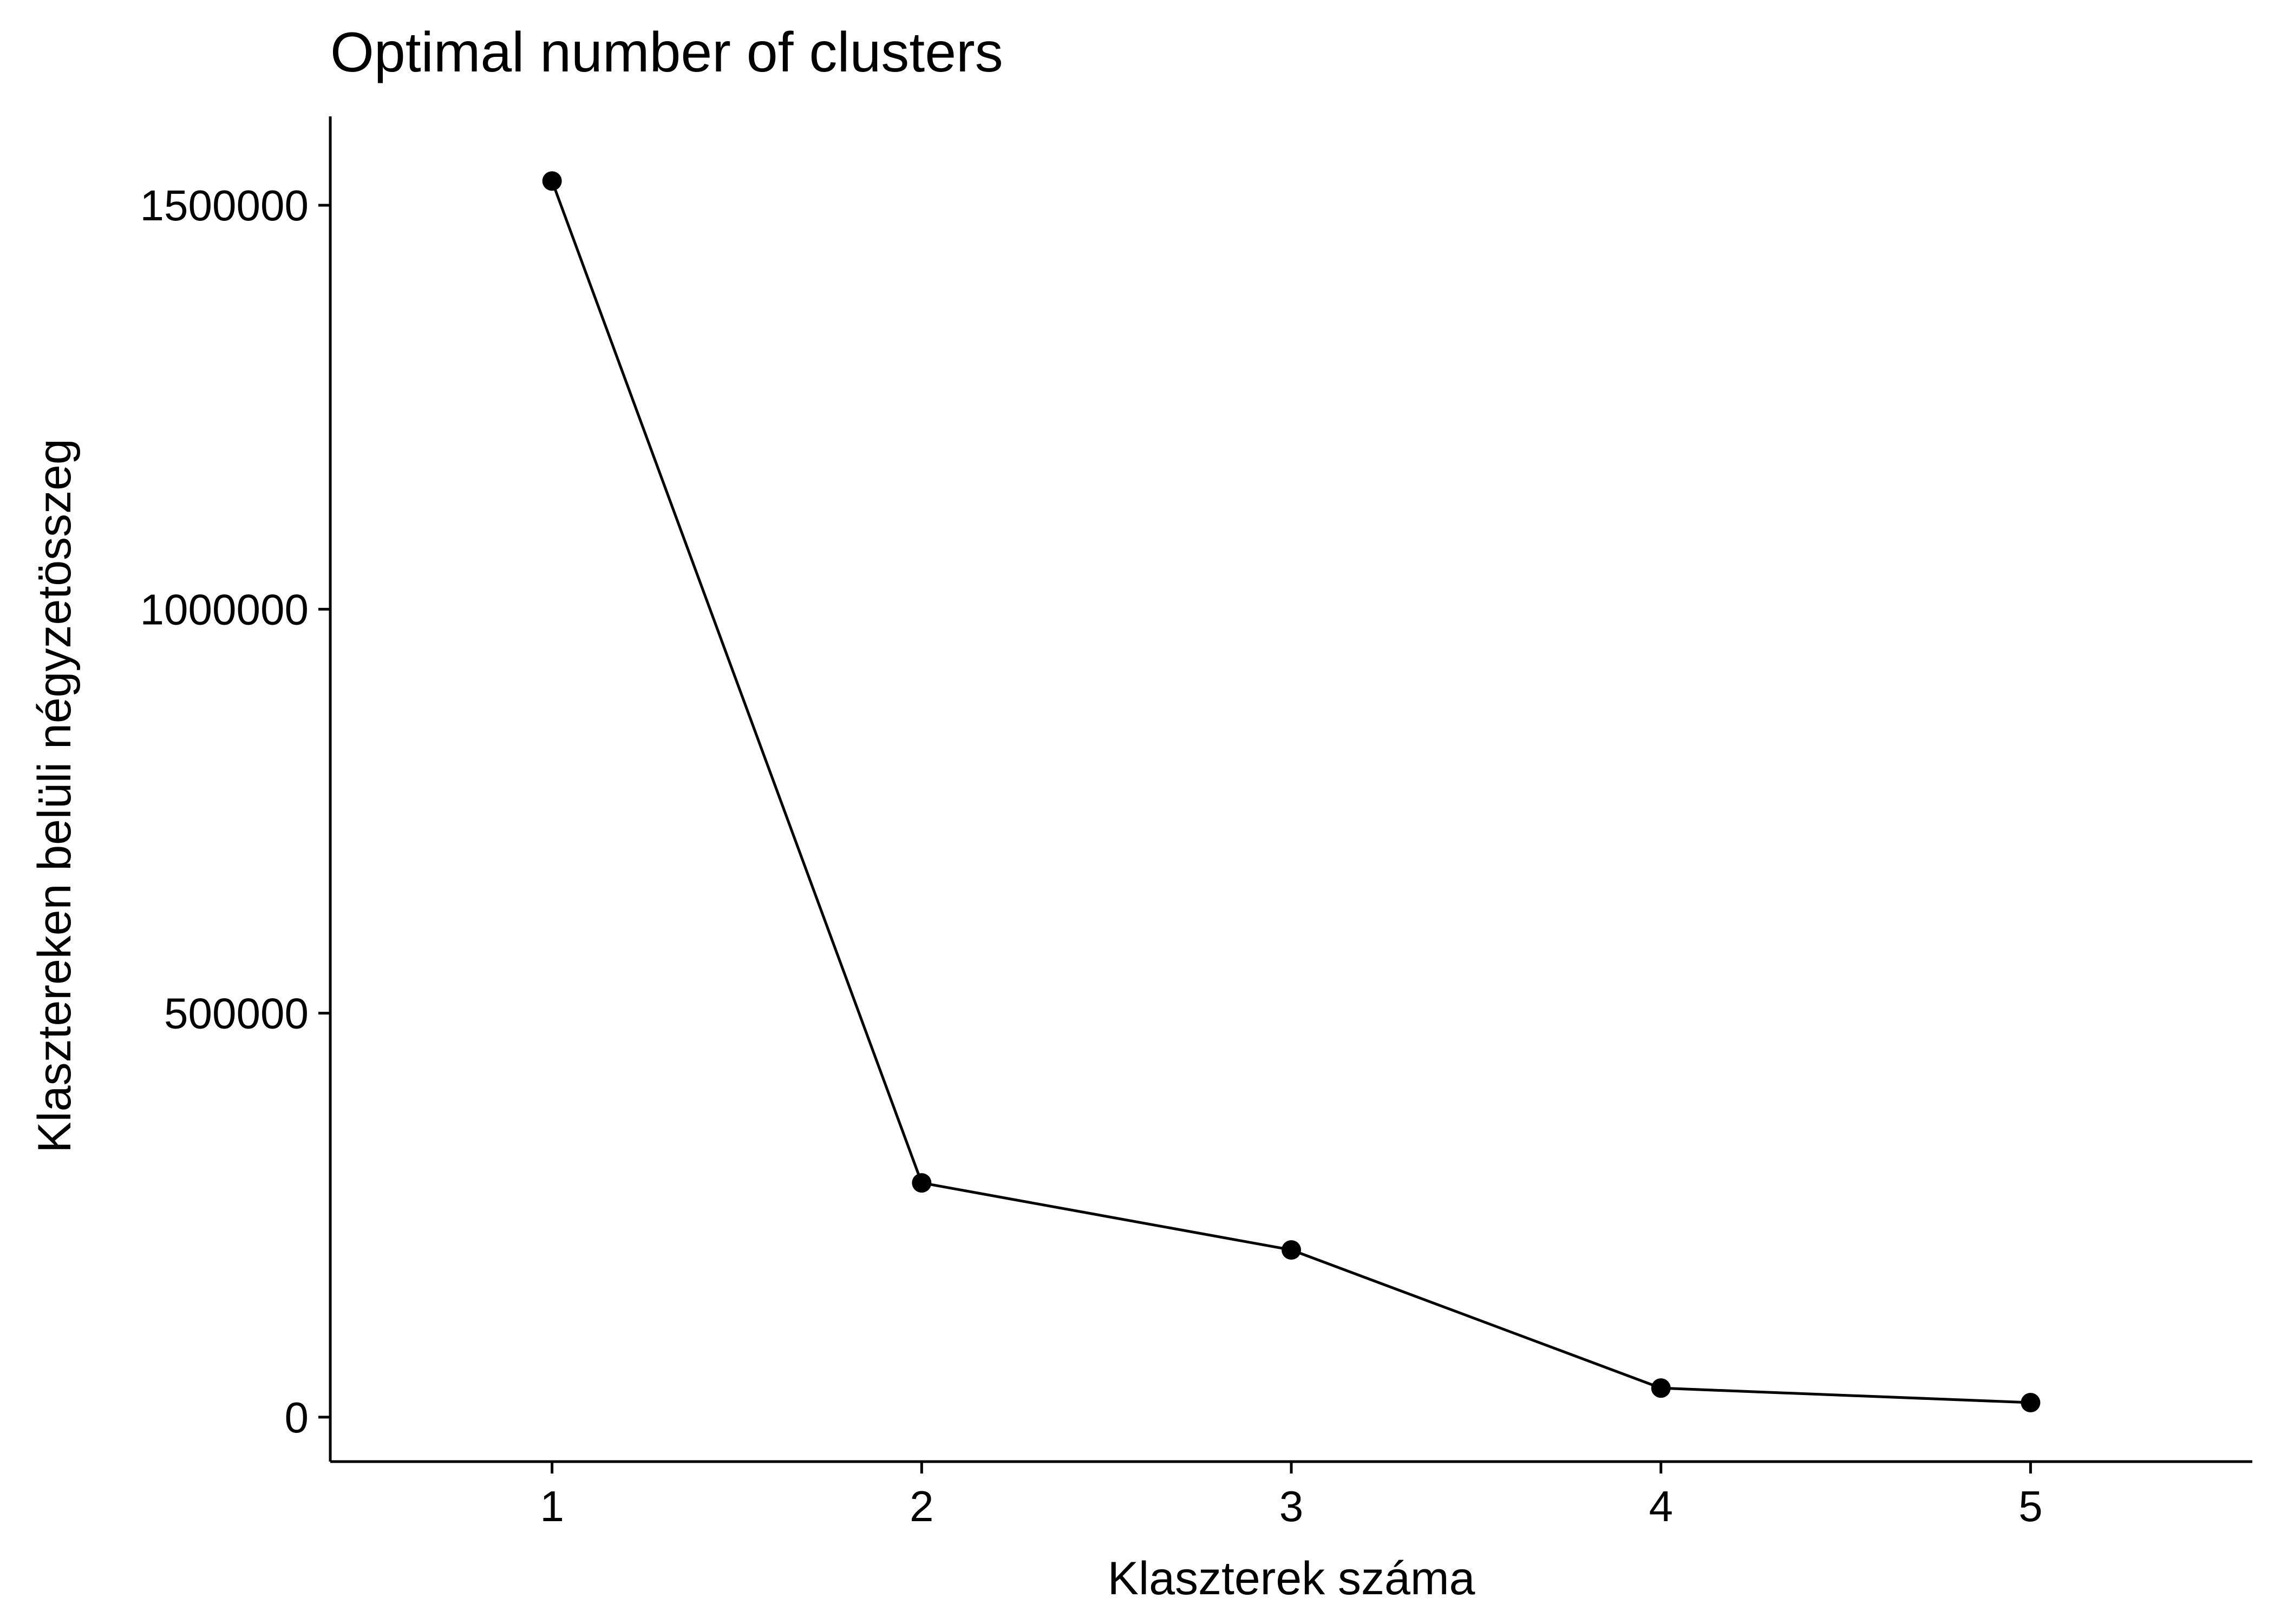  Describe the element at coordinates (552, 1506) in the screenshot. I see `x-tick-label: 1` at that location.